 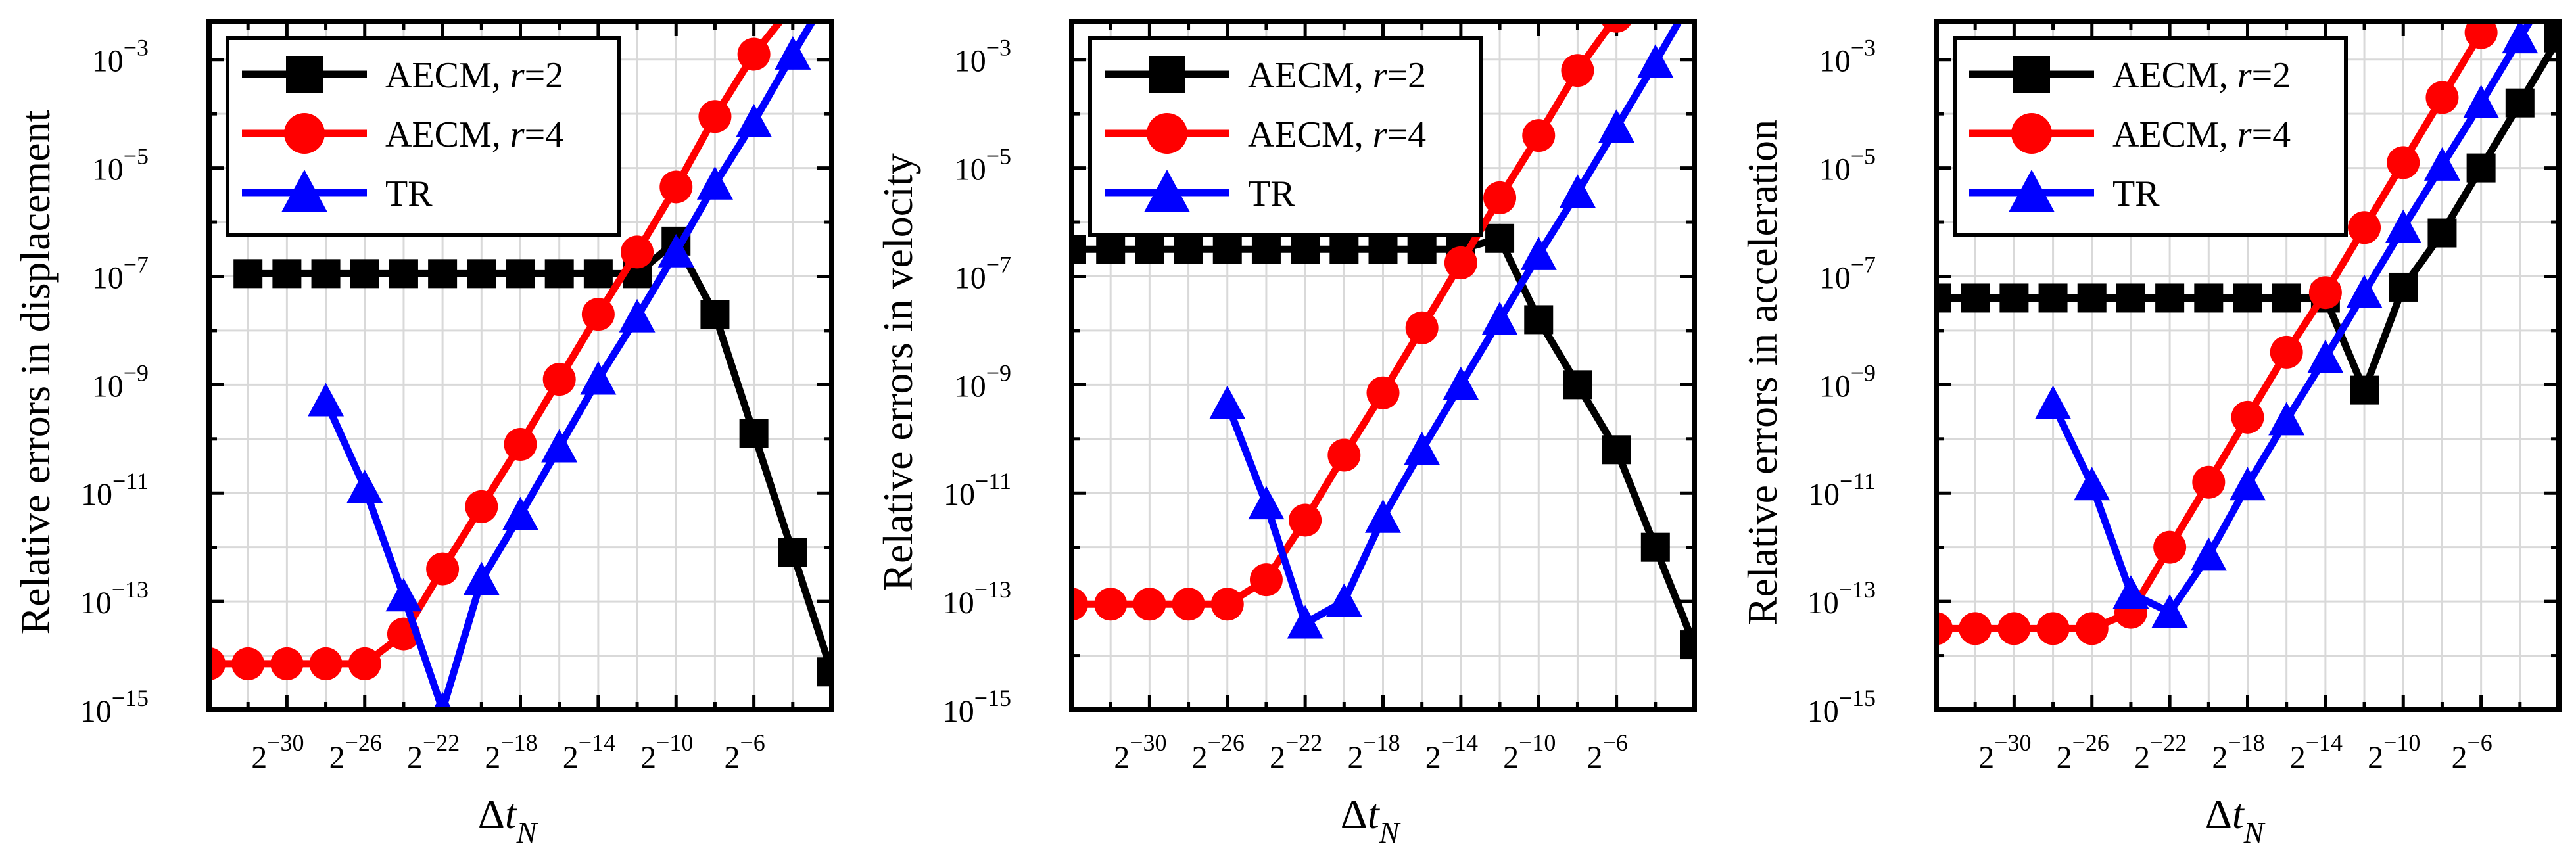 I want to click on y-tick-exponent: −13, so click(x=993, y=589).